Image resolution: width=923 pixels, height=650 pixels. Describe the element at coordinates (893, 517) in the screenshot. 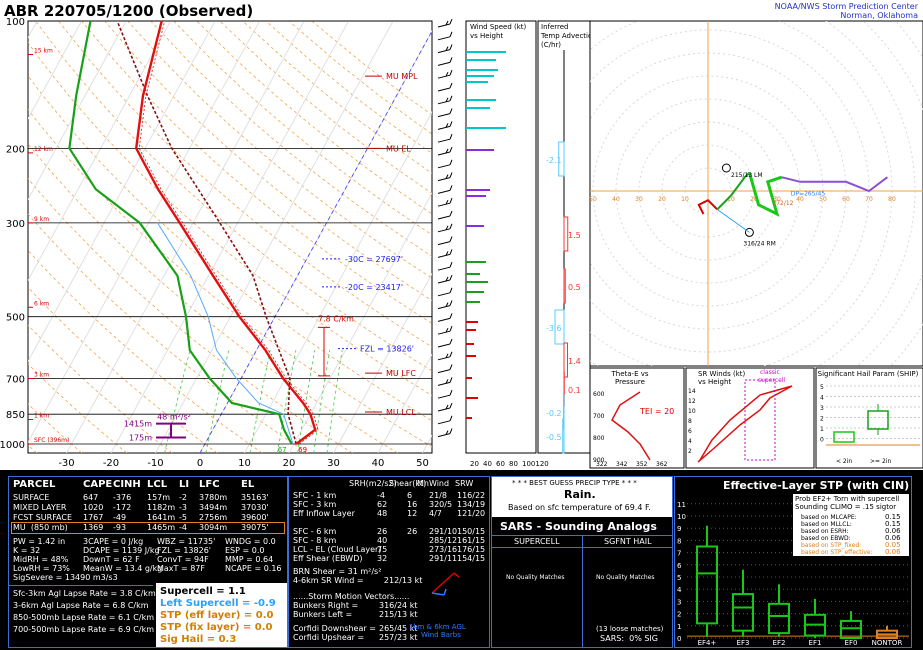

I see `stp-item-value: 0.15` at that location.